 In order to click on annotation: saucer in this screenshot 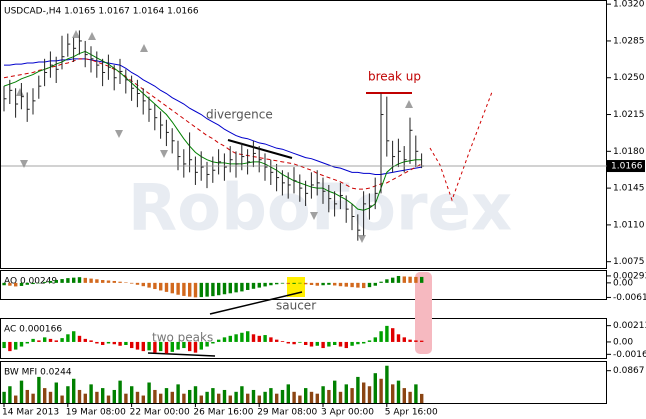, I will do `click(296, 306)`.